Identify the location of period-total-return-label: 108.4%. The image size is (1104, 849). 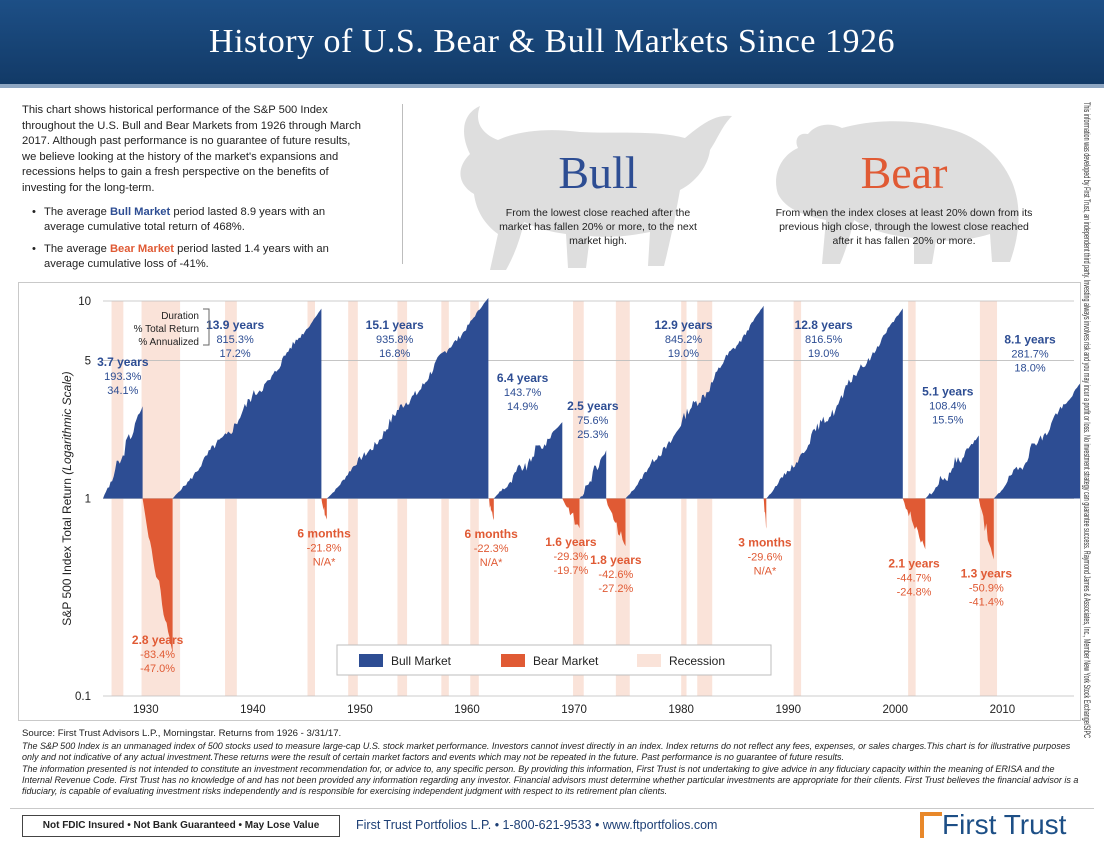
(948, 407).